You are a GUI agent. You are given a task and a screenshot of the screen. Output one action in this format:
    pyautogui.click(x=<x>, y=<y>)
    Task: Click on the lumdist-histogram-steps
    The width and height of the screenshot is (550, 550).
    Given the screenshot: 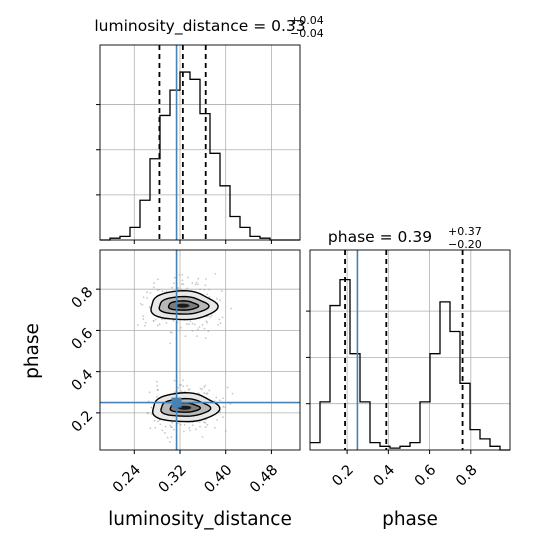 What is the action you would take?
    pyautogui.click(x=200, y=156)
    